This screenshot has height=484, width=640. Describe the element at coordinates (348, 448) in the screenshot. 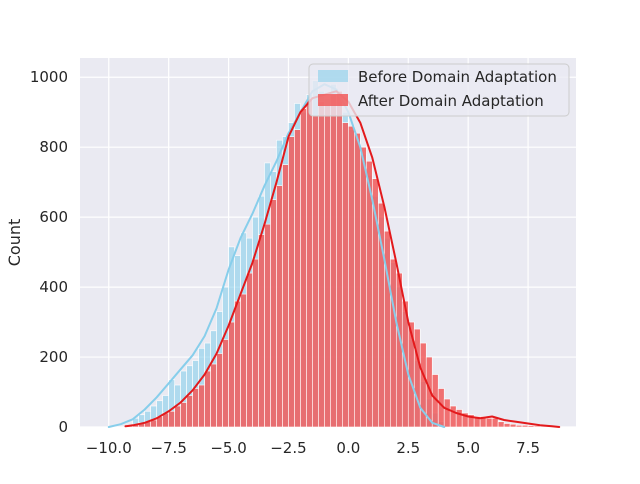

I see `x-tick-label: 0.0` at that location.